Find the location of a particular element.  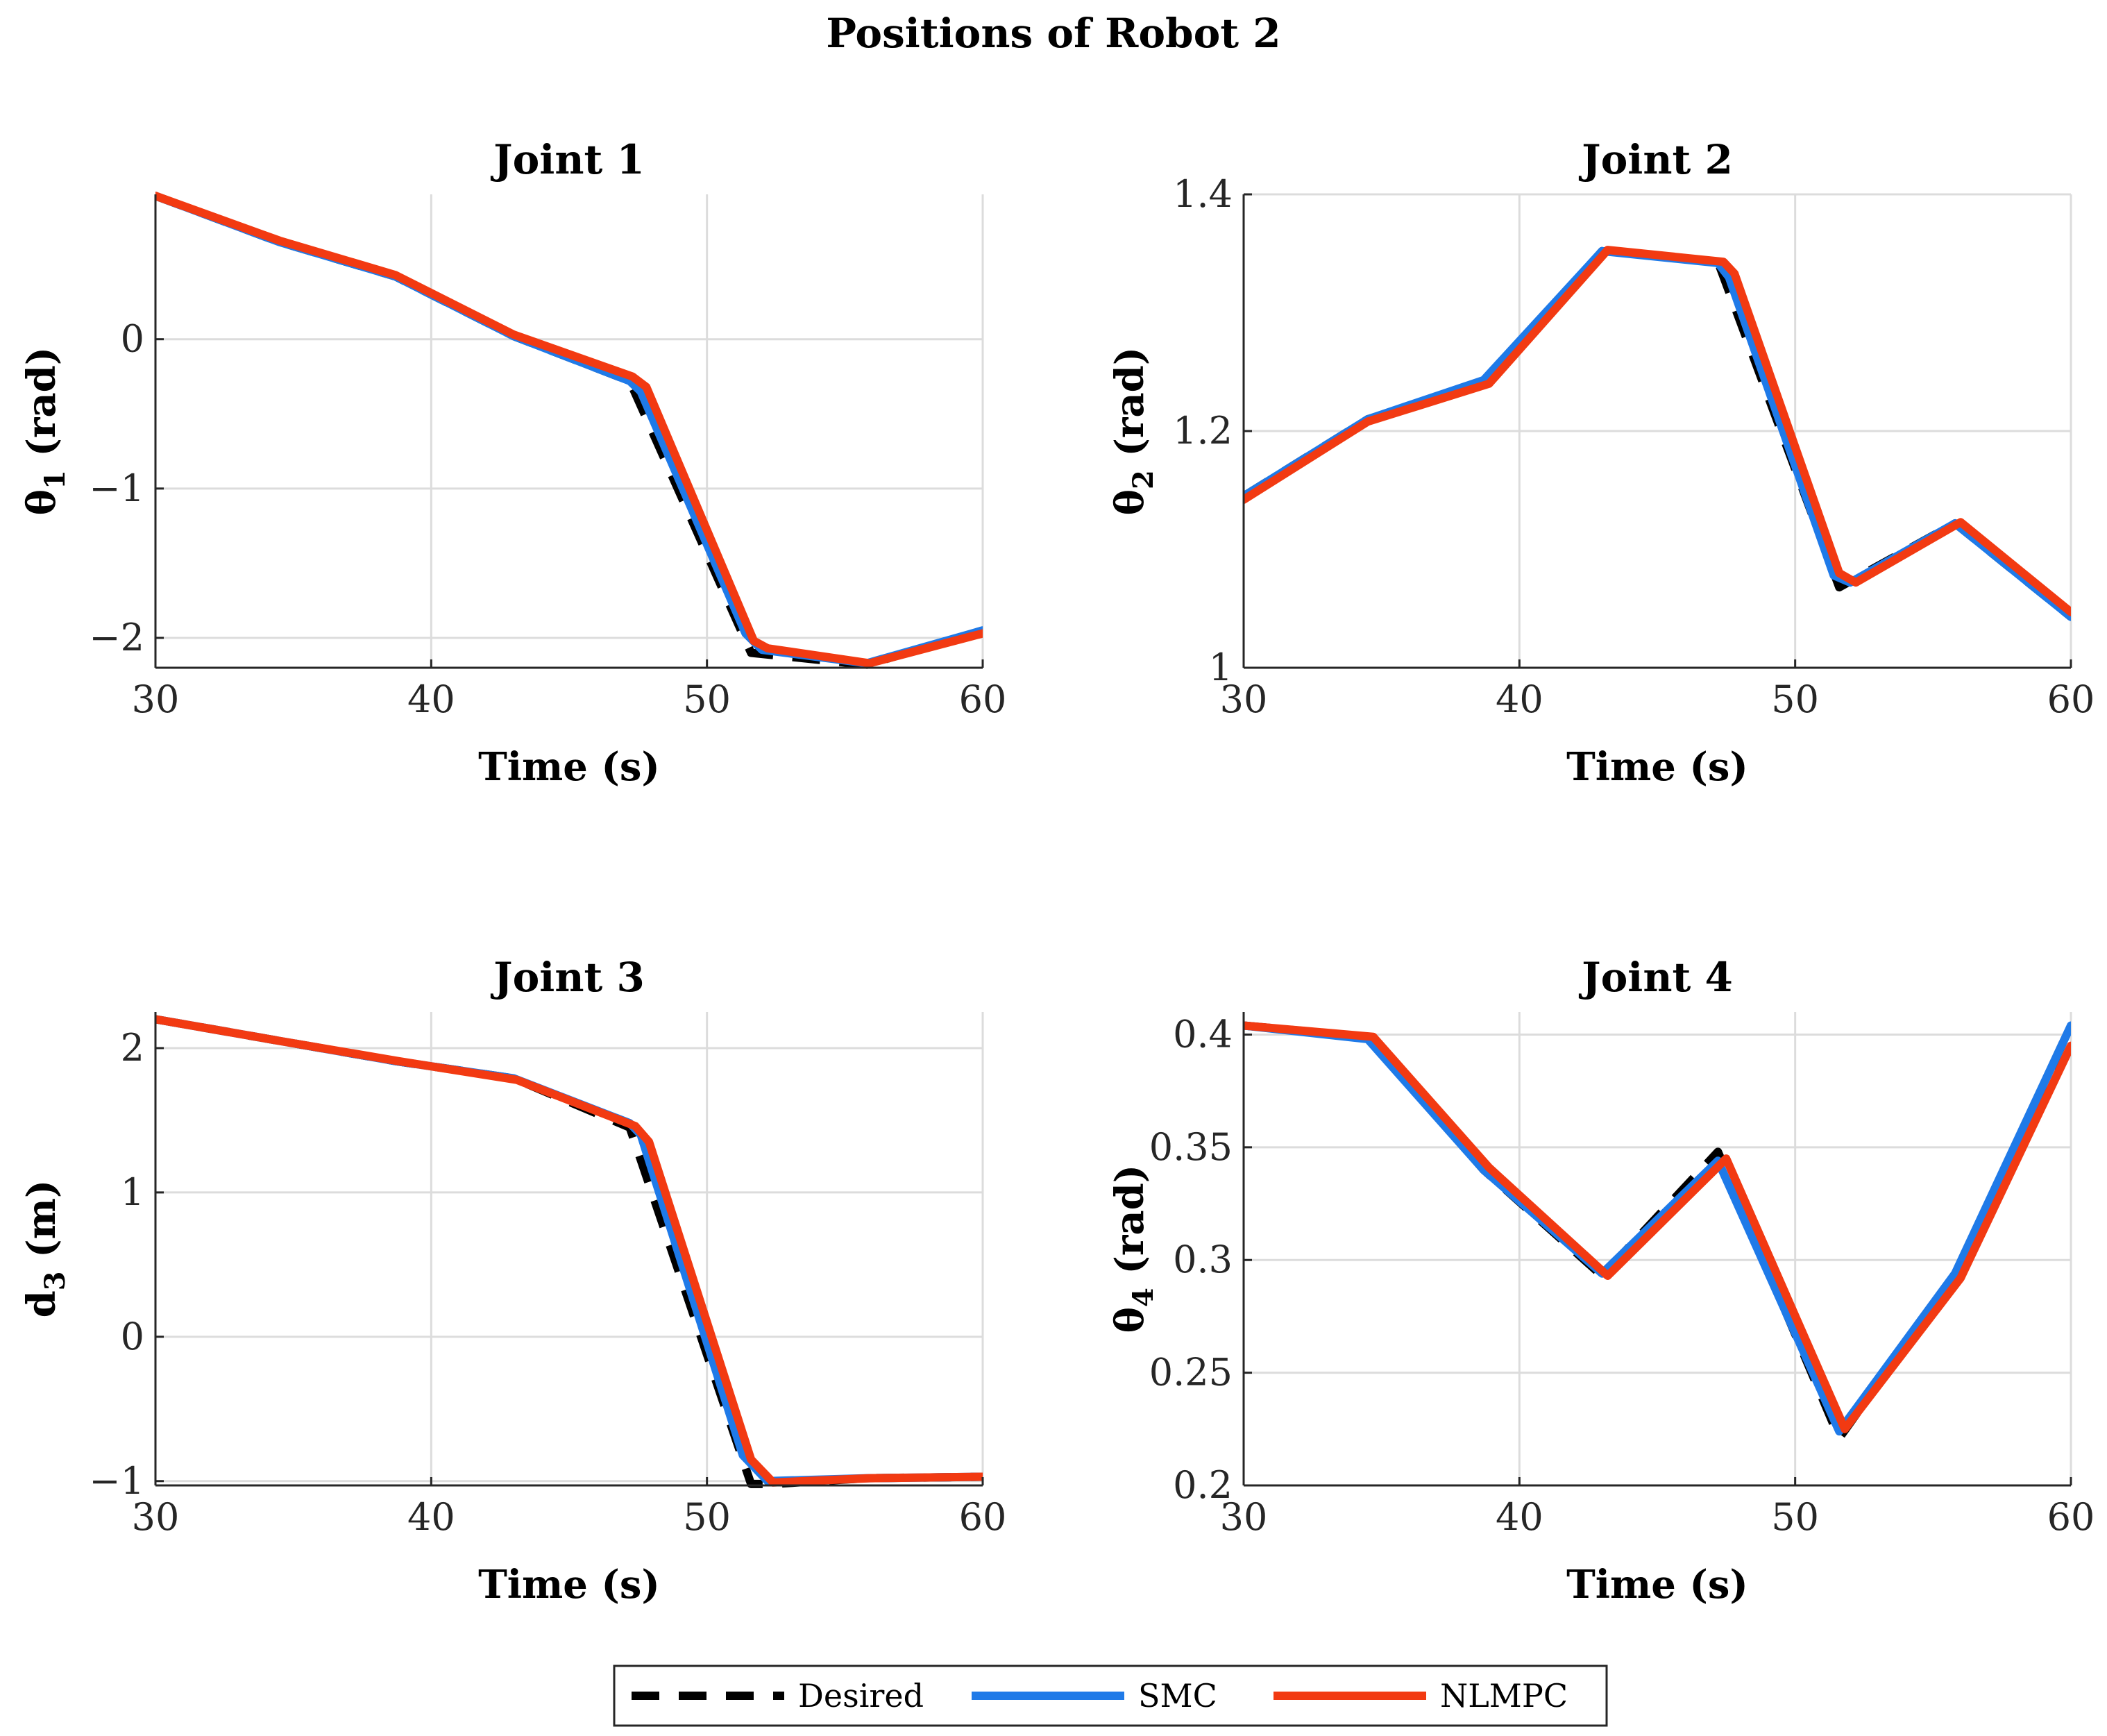

series-line-smc is located at coordinates (1657, 1228).